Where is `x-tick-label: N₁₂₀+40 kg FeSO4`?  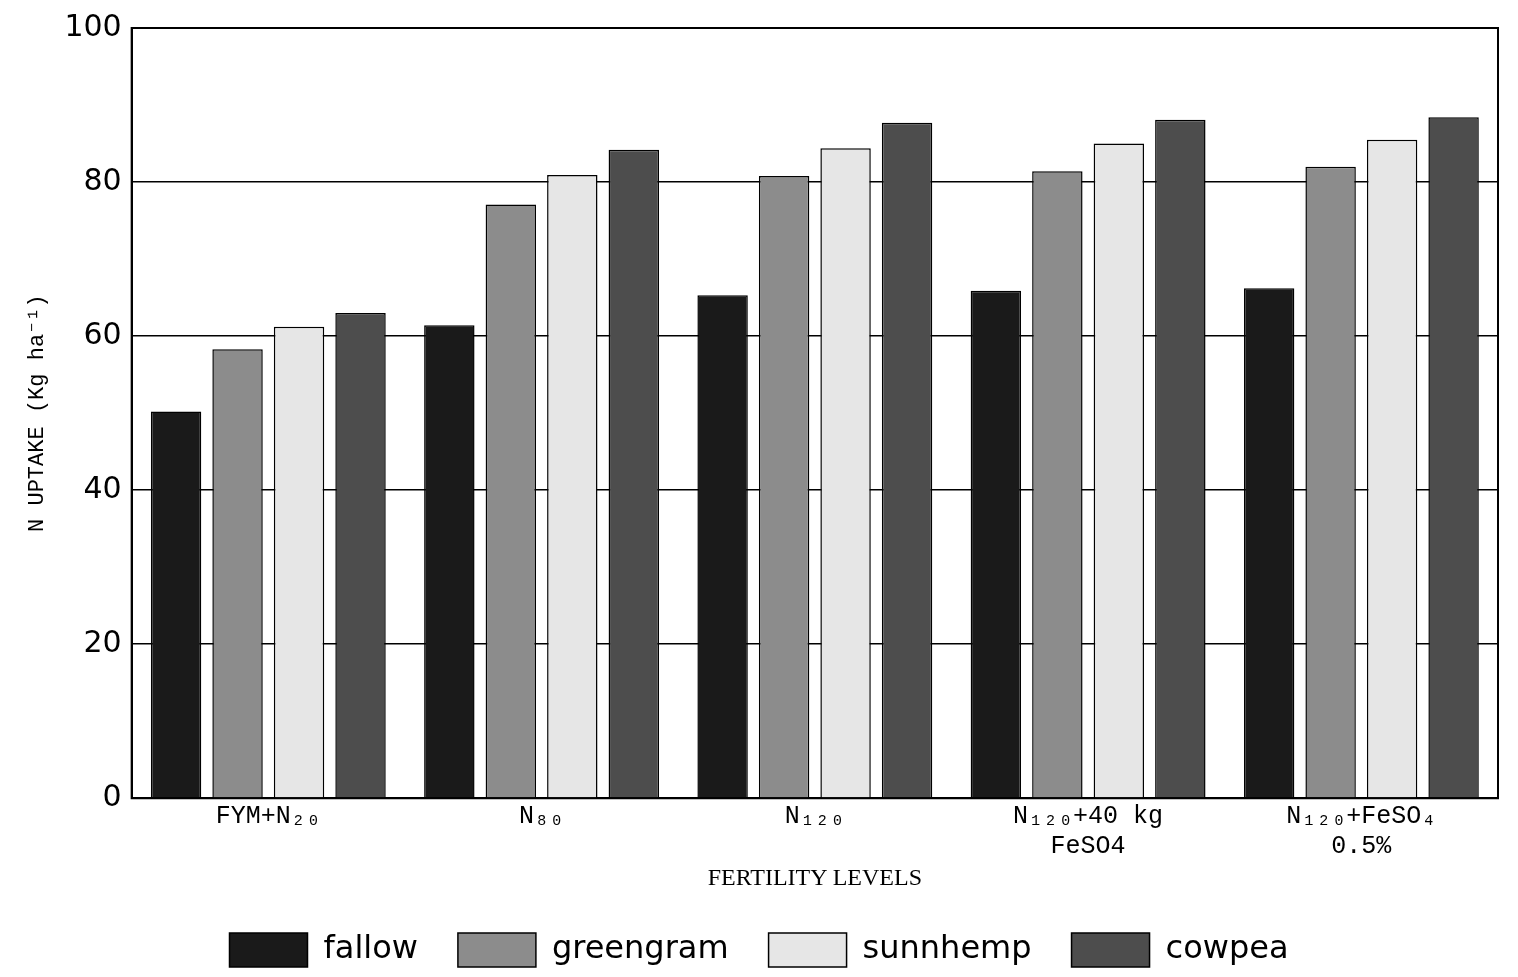
x-tick-label: N₁₂₀+40 kg FeSO4 is located at coordinates (1088, 831).